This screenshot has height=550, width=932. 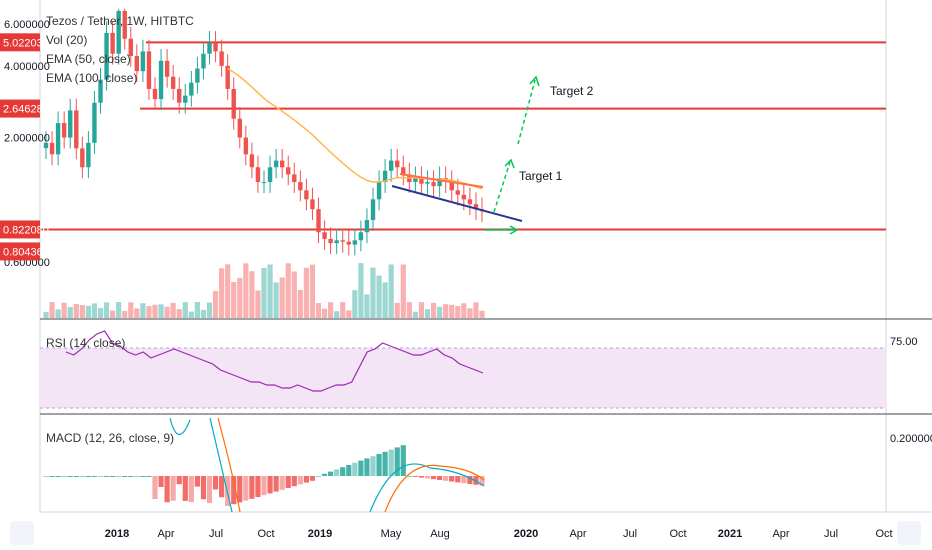 What do you see at coordinates (911, 439) in the screenshot?
I see `macd-axis-tick: 0.200000` at bounding box center [911, 439].